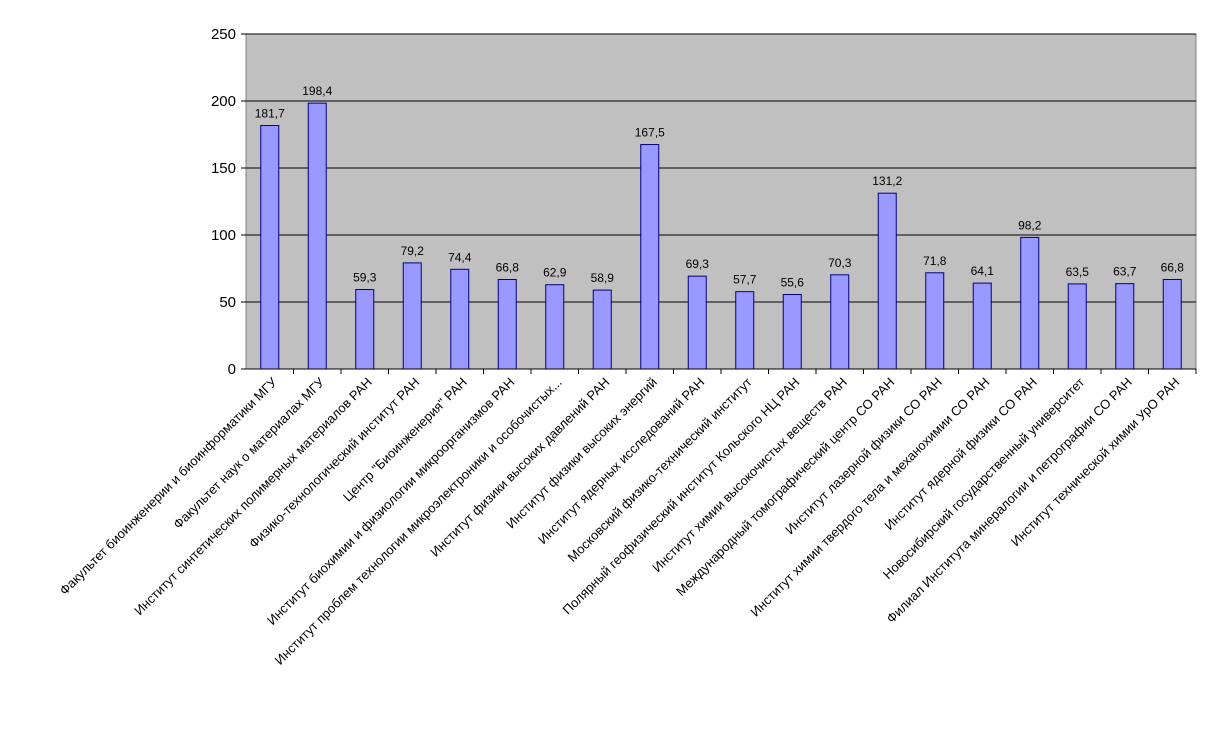  Describe the element at coordinates (1125, 272) in the screenshot. I see `data-label: 63,7` at that location.